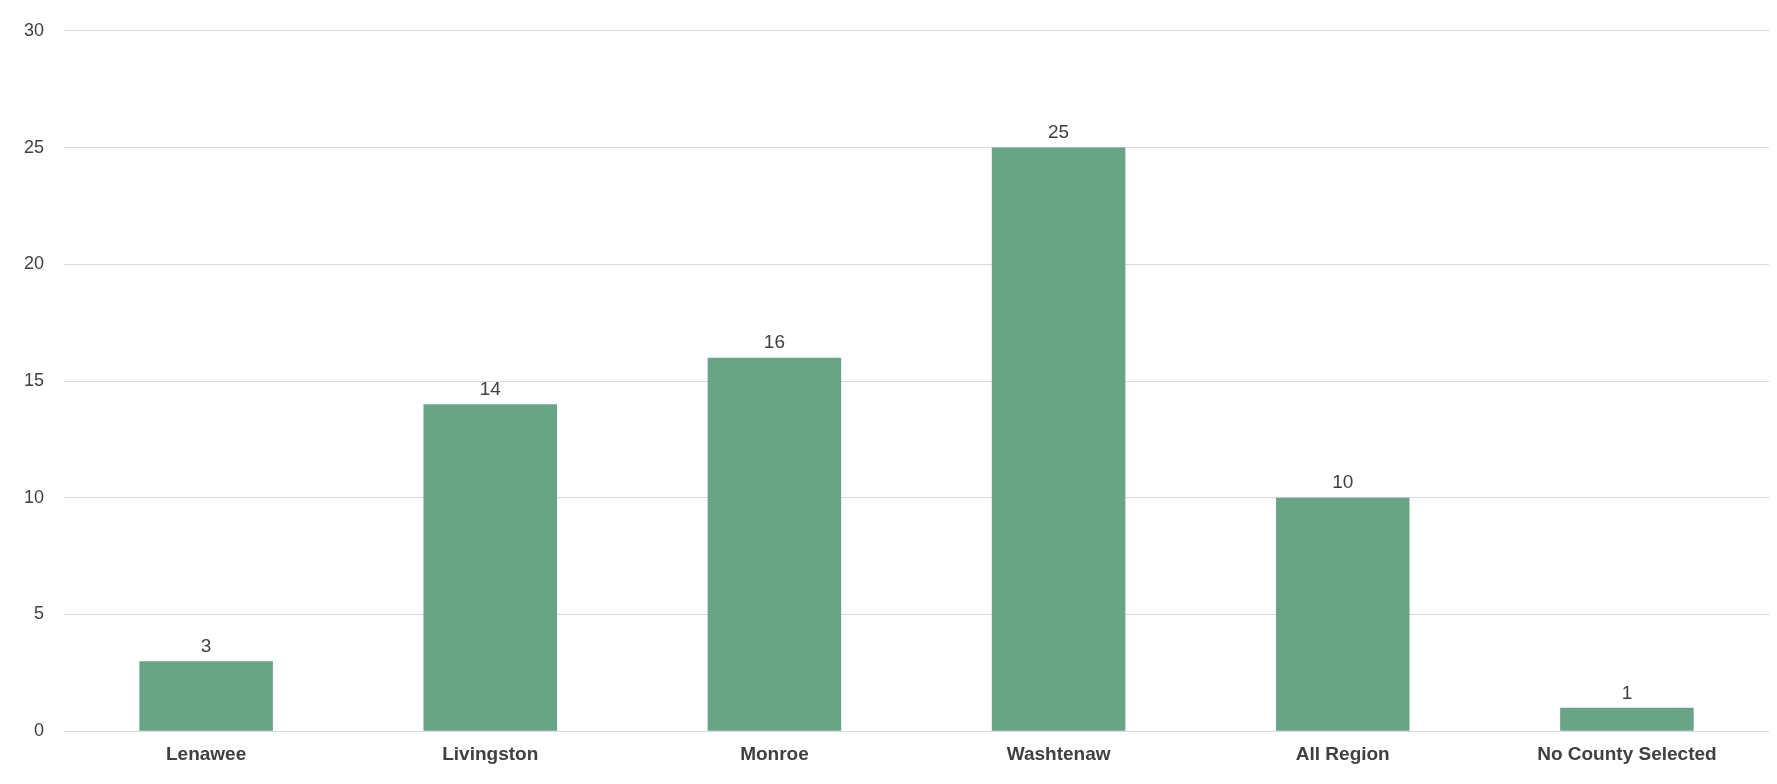 This screenshot has height=784, width=1777. I want to click on y-tick-label: 25, so click(34, 146).